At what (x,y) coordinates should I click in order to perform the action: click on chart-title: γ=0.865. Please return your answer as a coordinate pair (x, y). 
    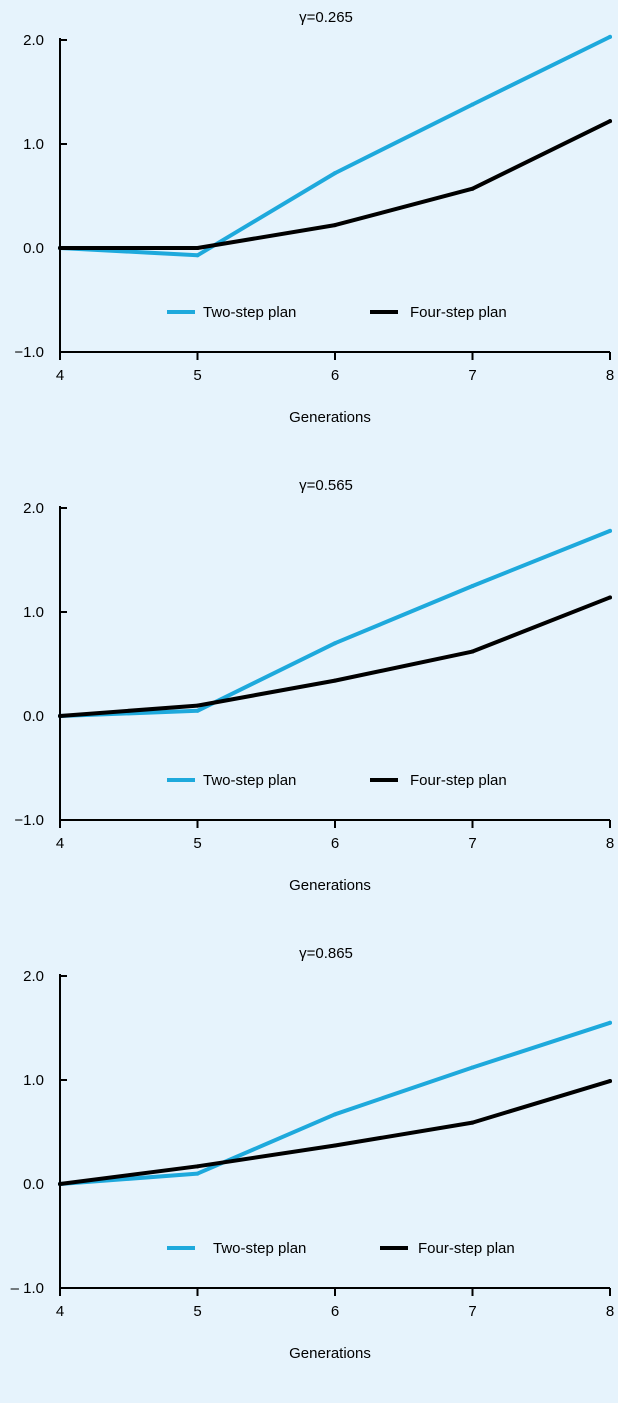
    Looking at the image, I should click on (326, 953).